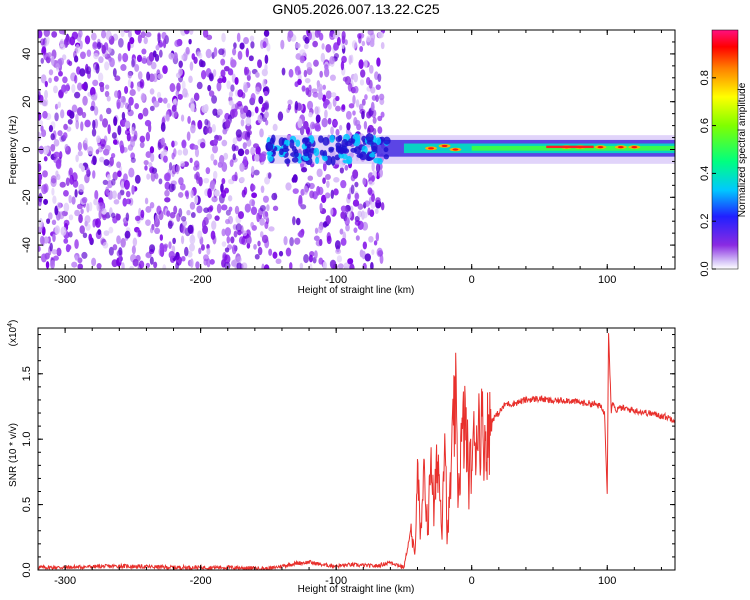 The height and width of the screenshot is (600, 750). I want to click on colorbar-tick-label: 0.8, so click(705, 77).